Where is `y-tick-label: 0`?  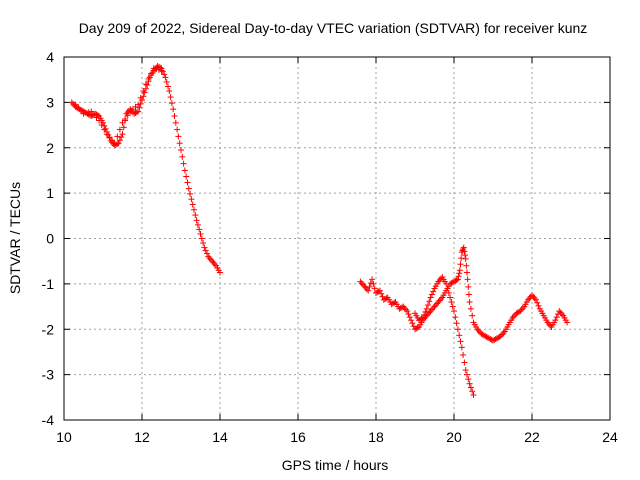
y-tick-label: 0 is located at coordinates (50, 239).